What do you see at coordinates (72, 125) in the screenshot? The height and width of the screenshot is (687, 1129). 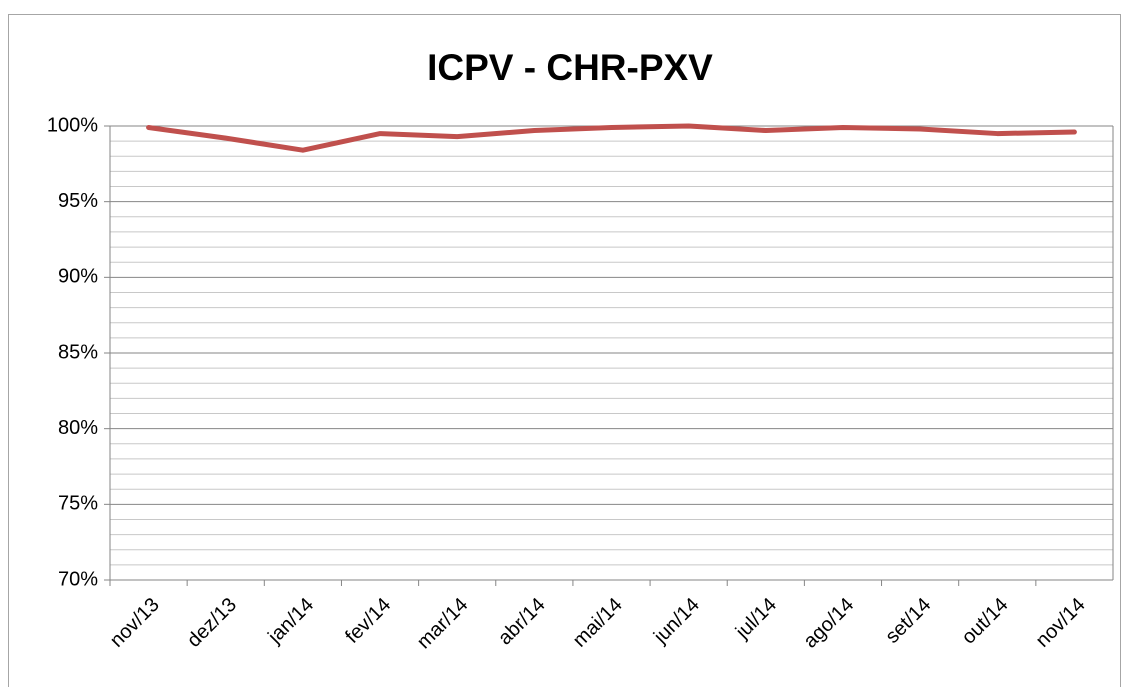 I see `y-tick-label: 100%` at bounding box center [72, 125].